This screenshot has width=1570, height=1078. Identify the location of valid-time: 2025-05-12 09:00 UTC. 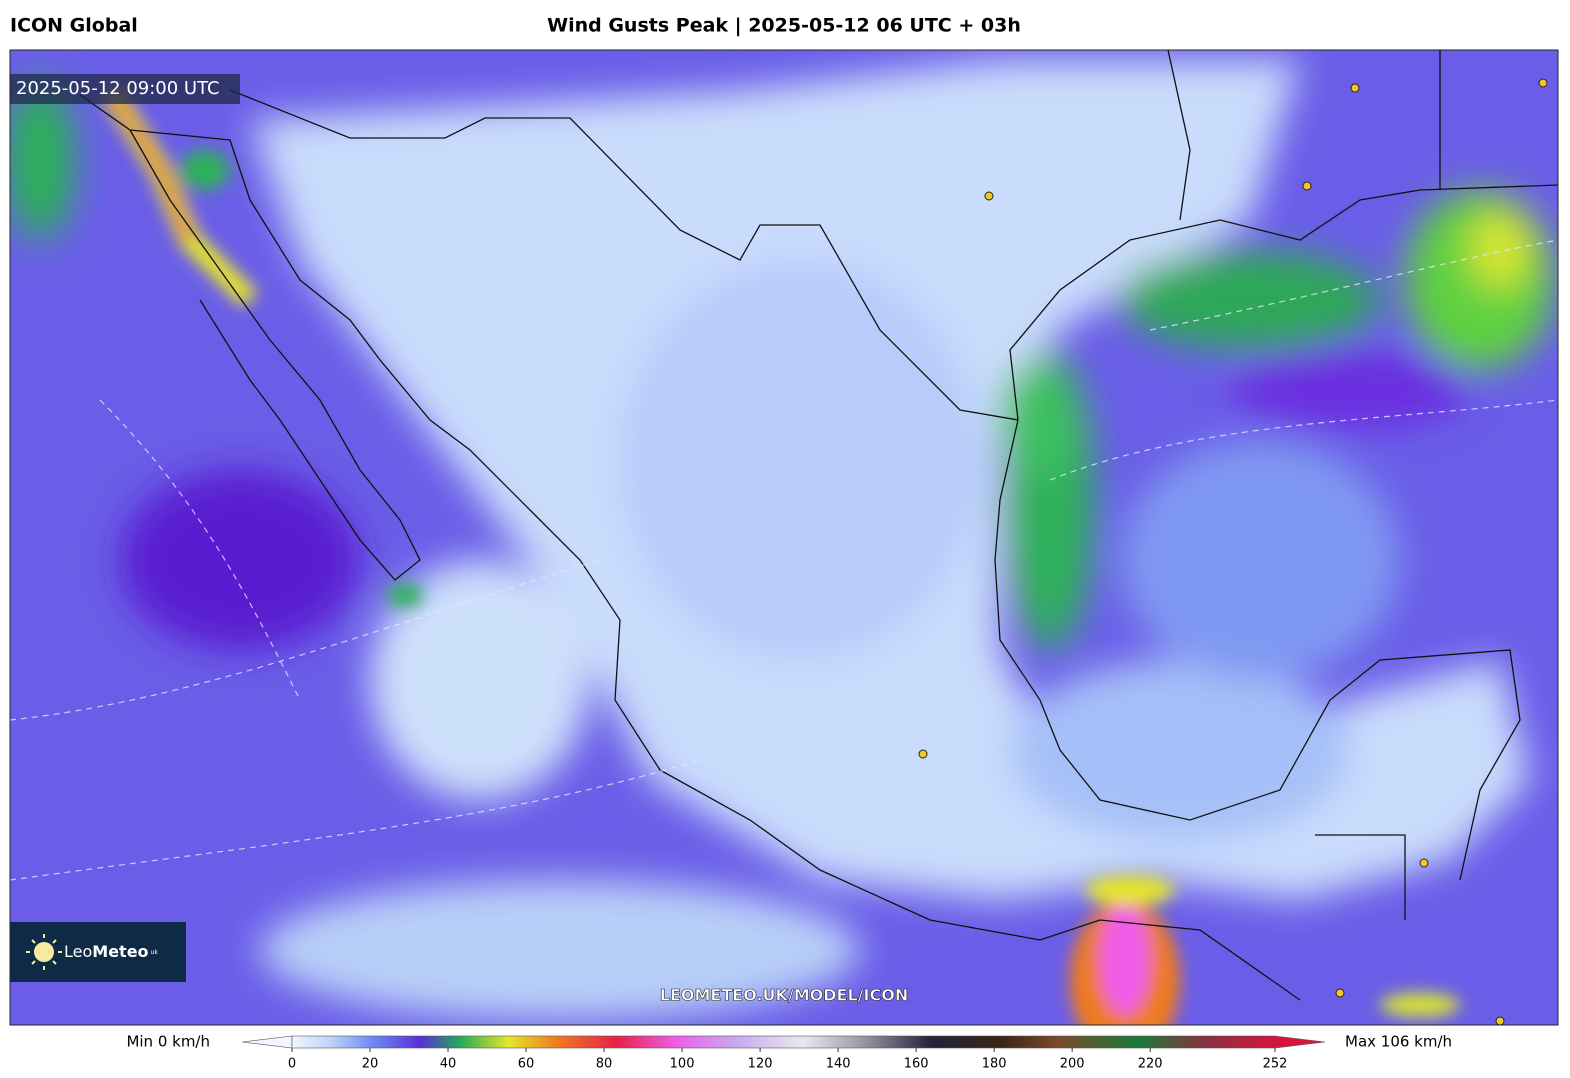
(118, 88).